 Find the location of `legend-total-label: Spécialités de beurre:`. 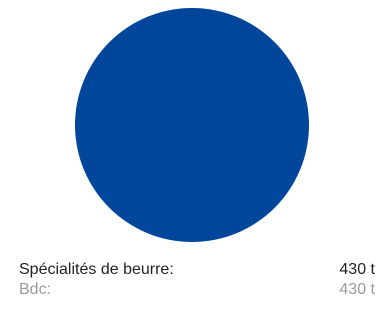

legend-total-label: Spécialités de beurre: is located at coordinates (96, 269).